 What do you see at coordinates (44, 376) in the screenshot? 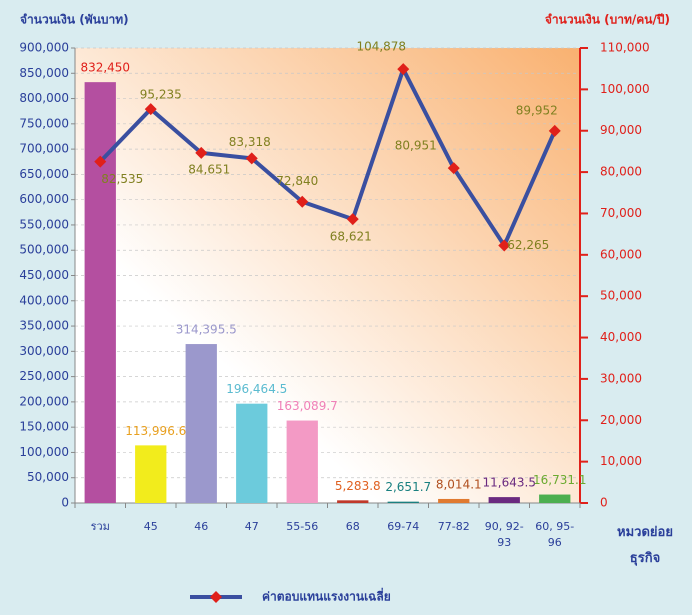
I see `y-tick-label: 250,000` at bounding box center [44, 376].